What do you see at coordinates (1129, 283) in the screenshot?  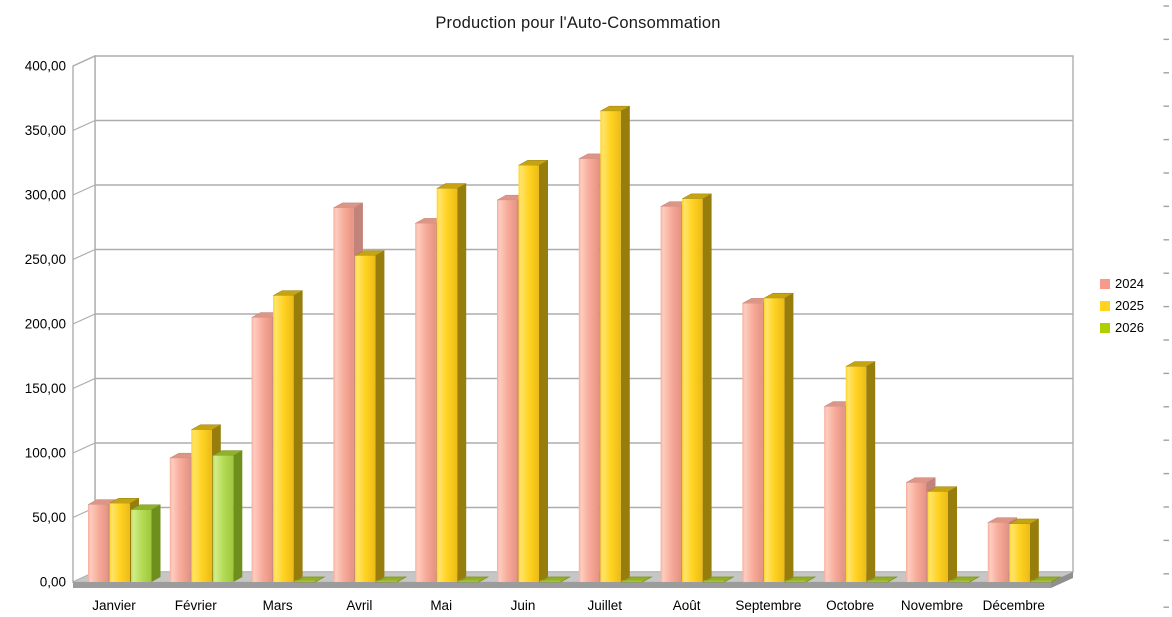 I see `legend-label: 2024` at bounding box center [1129, 283].